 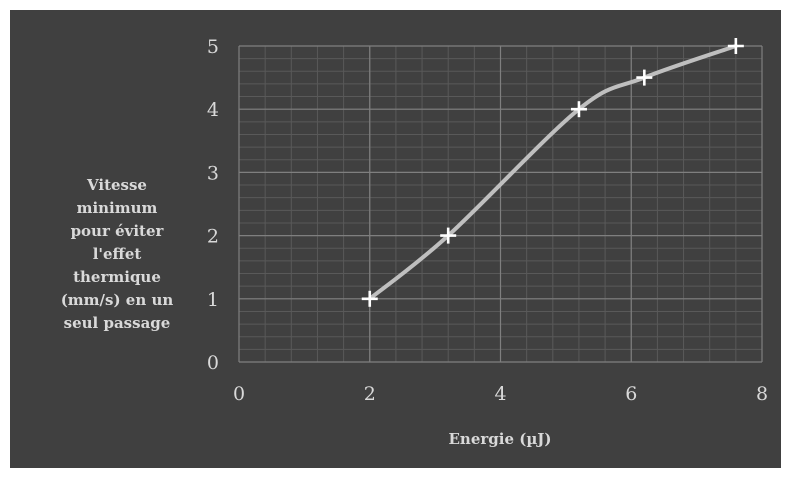 What do you see at coordinates (118, 231) in the screenshot?
I see `y-axis-title-line: pour éviter` at bounding box center [118, 231].